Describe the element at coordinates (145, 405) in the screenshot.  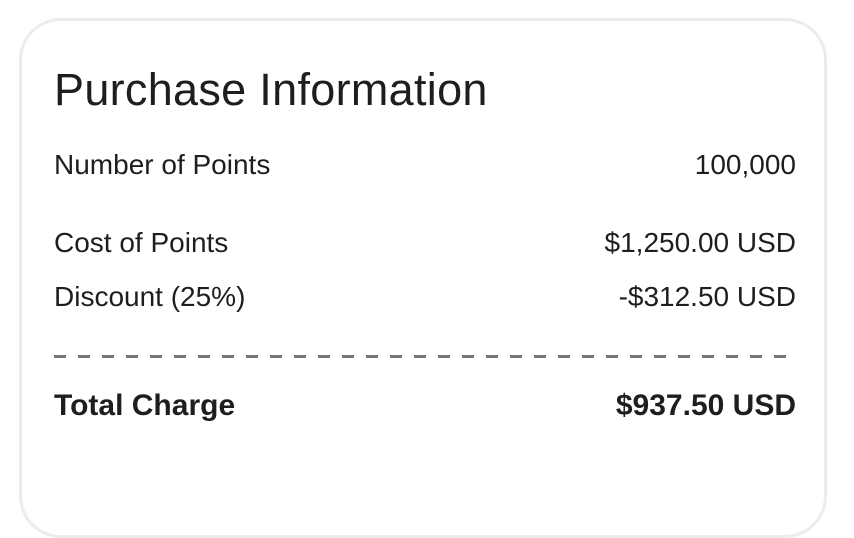
I see `total-label: Total Charge` at that location.